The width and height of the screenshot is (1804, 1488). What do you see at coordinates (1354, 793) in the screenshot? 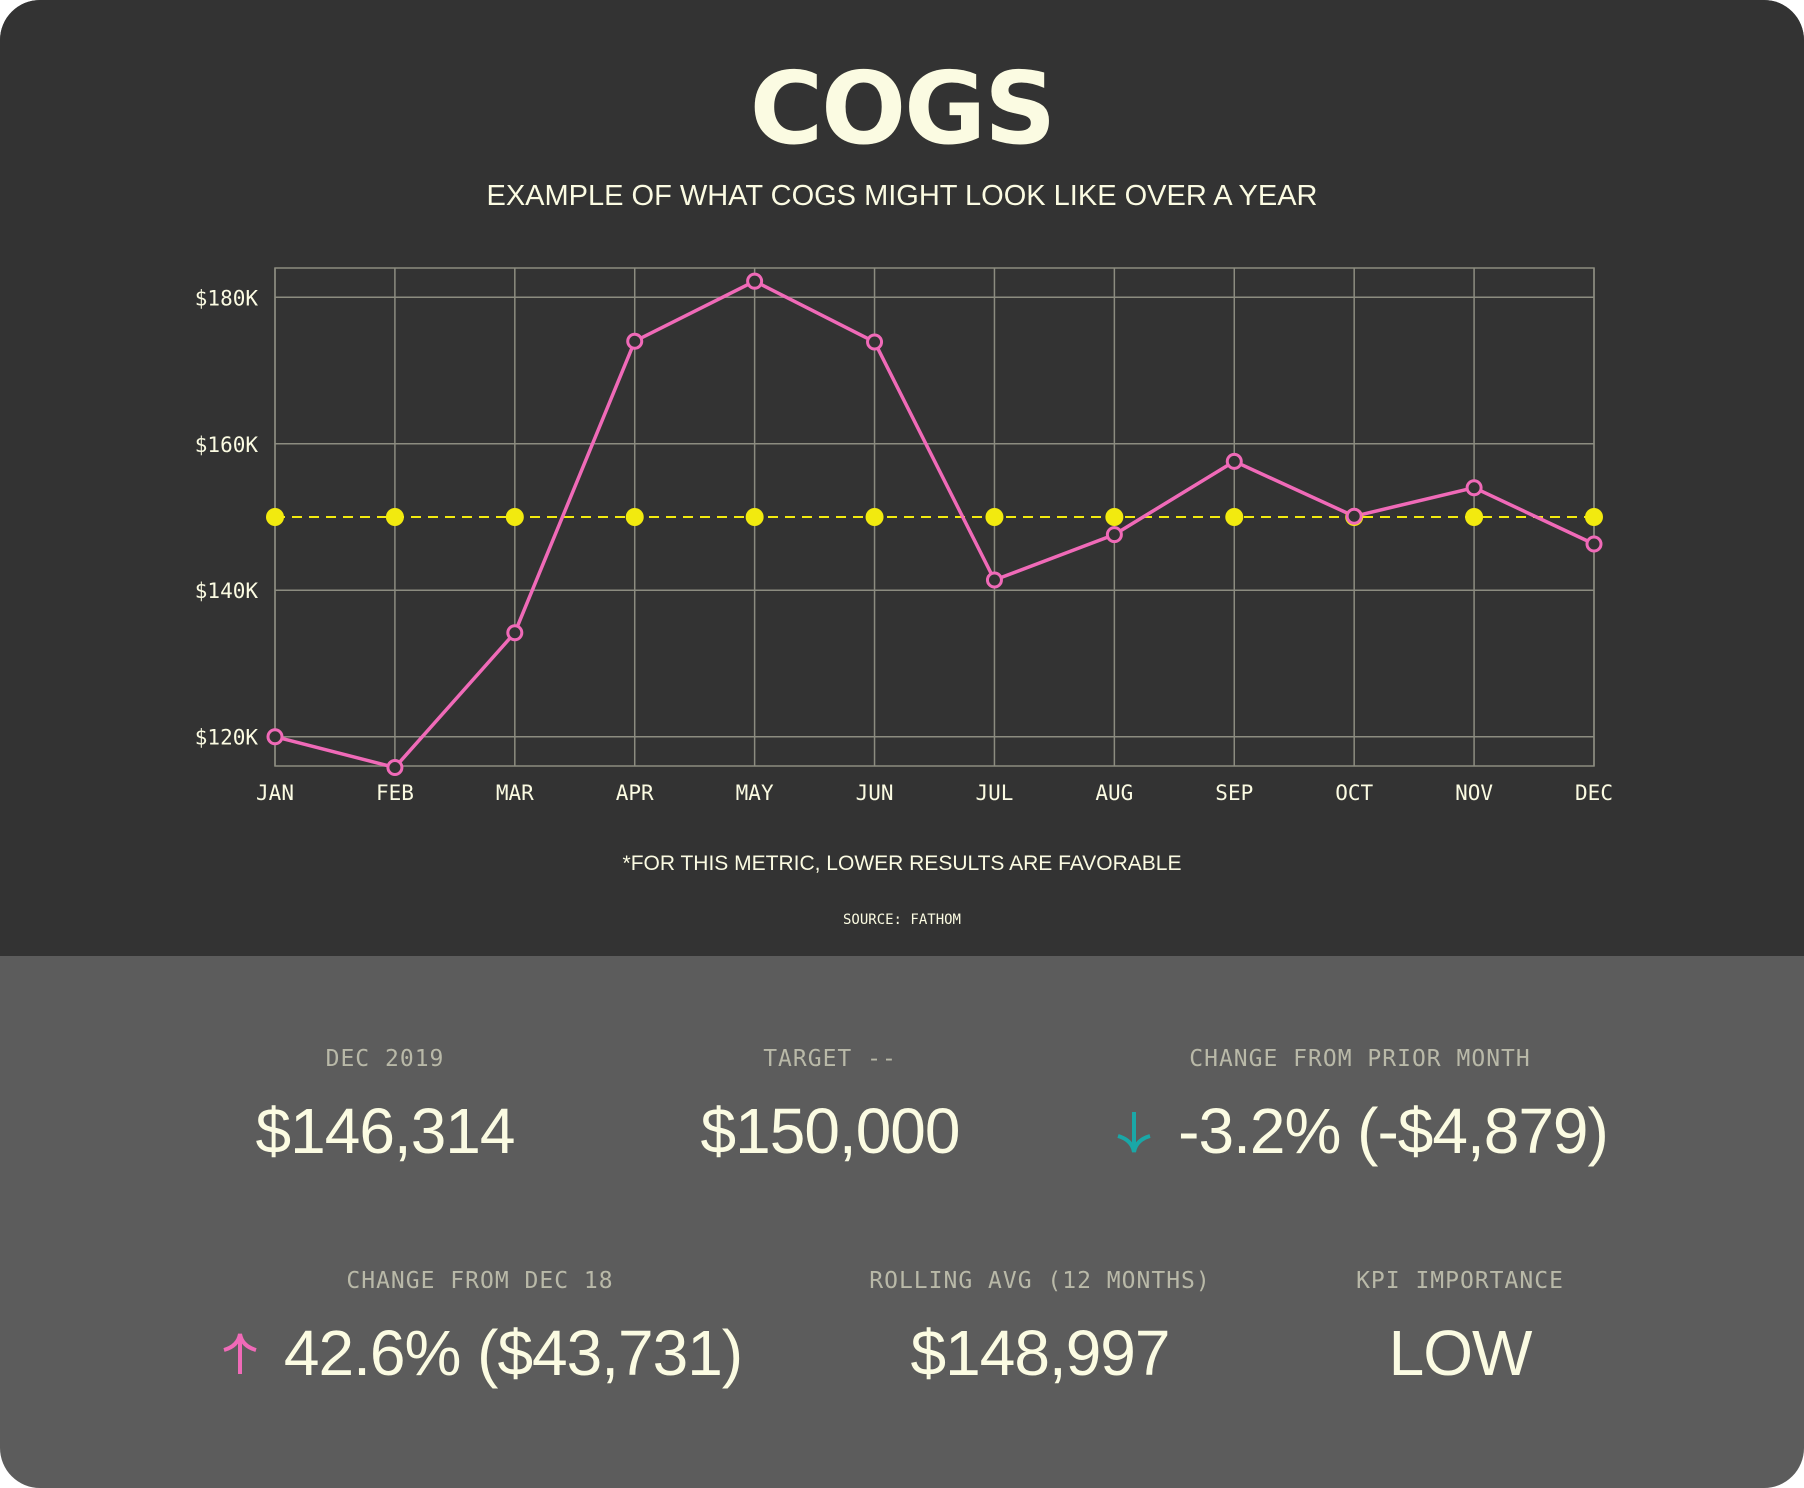
I see `x-tick-label: OCT` at bounding box center [1354, 793].